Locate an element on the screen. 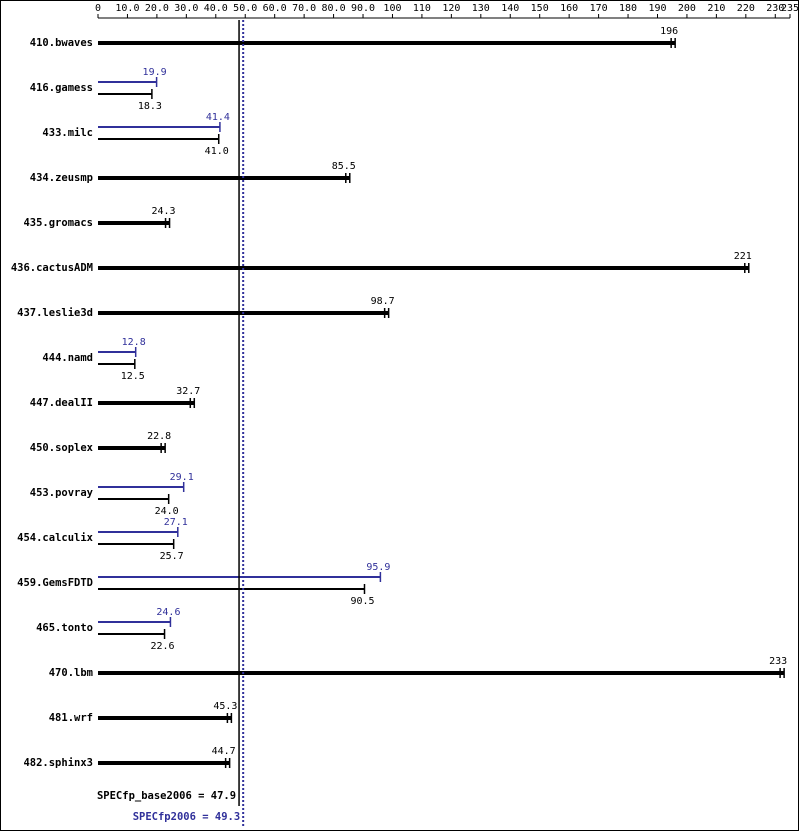  x-tick-label: 120 is located at coordinates (451, 8).